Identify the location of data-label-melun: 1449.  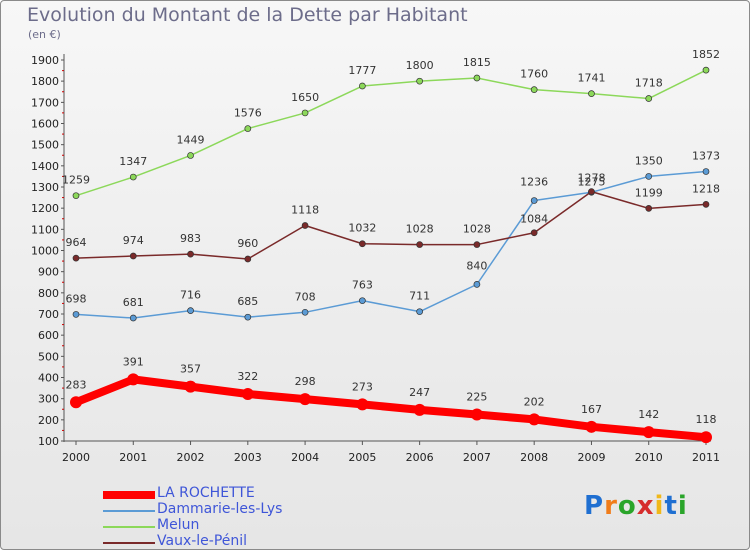
(191, 139).